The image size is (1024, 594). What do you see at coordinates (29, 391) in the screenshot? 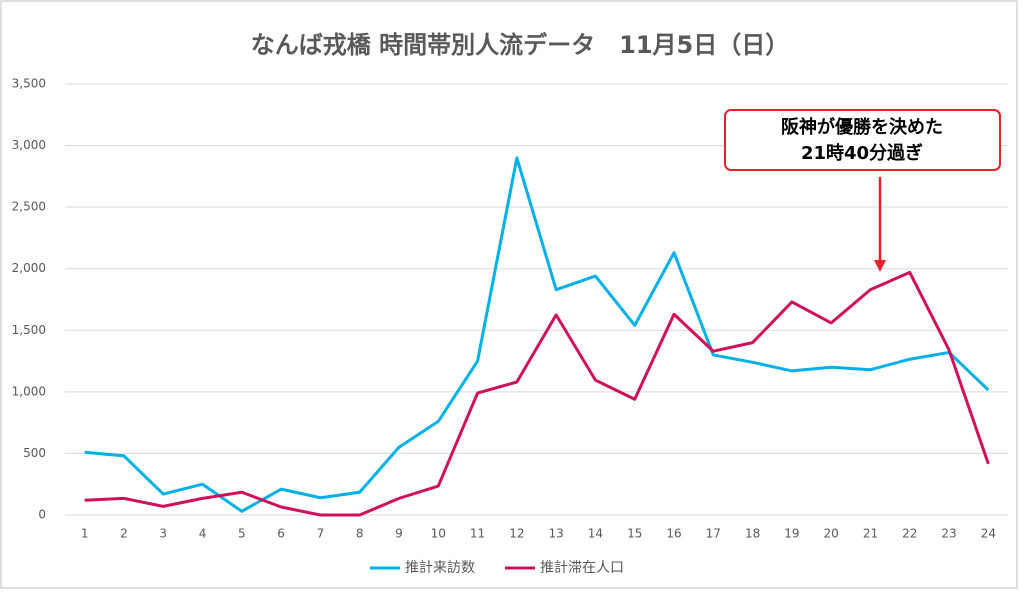
I see `y-tick-label: 1,000` at bounding box center [29, 391].